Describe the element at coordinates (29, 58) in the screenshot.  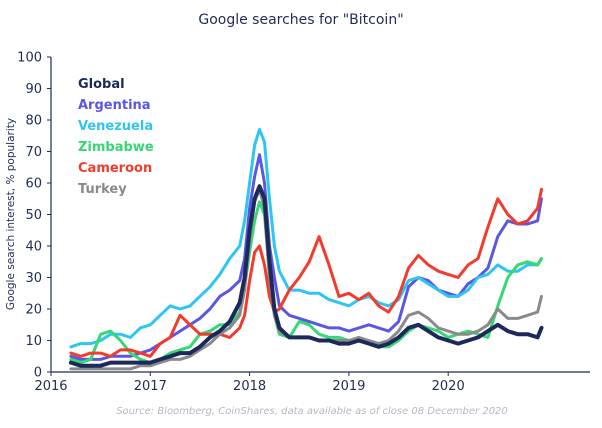
I see `y-tick-label: 100` at that location.